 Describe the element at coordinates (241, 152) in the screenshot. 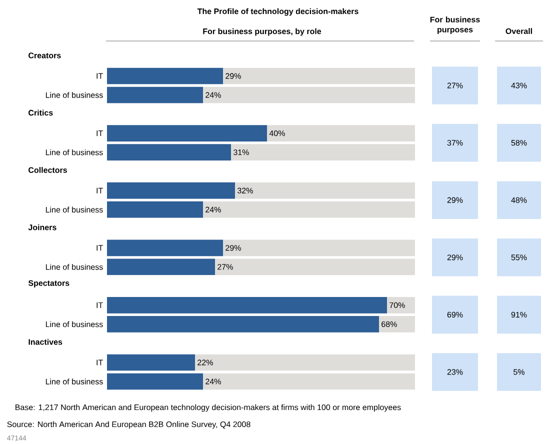

I see `data-label: 31%` at that location.